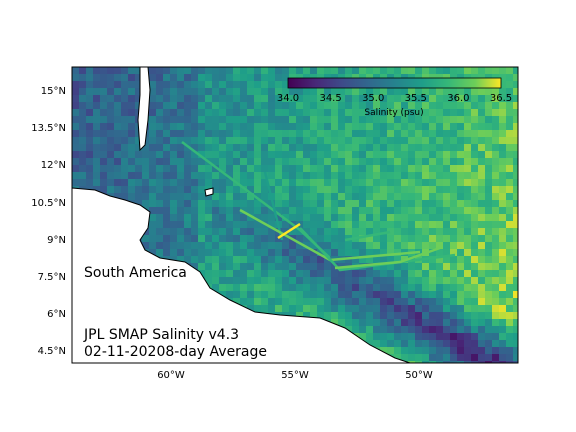 This screenshot has height=432, width=576. What do you see at coordinates (394, 83) in the screenshot?
I see `colorbar-gradient` at bounding box center [394, 83].